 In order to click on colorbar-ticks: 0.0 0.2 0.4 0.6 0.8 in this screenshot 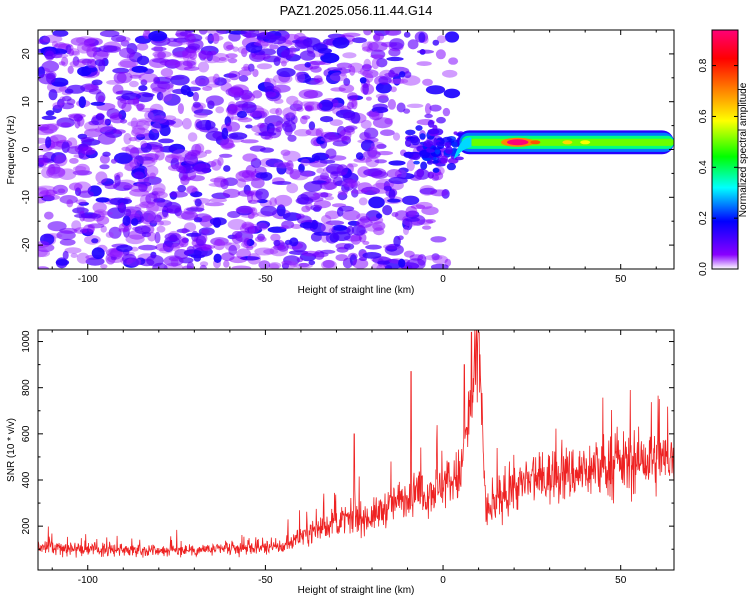, I will do `click(718, 167)`.